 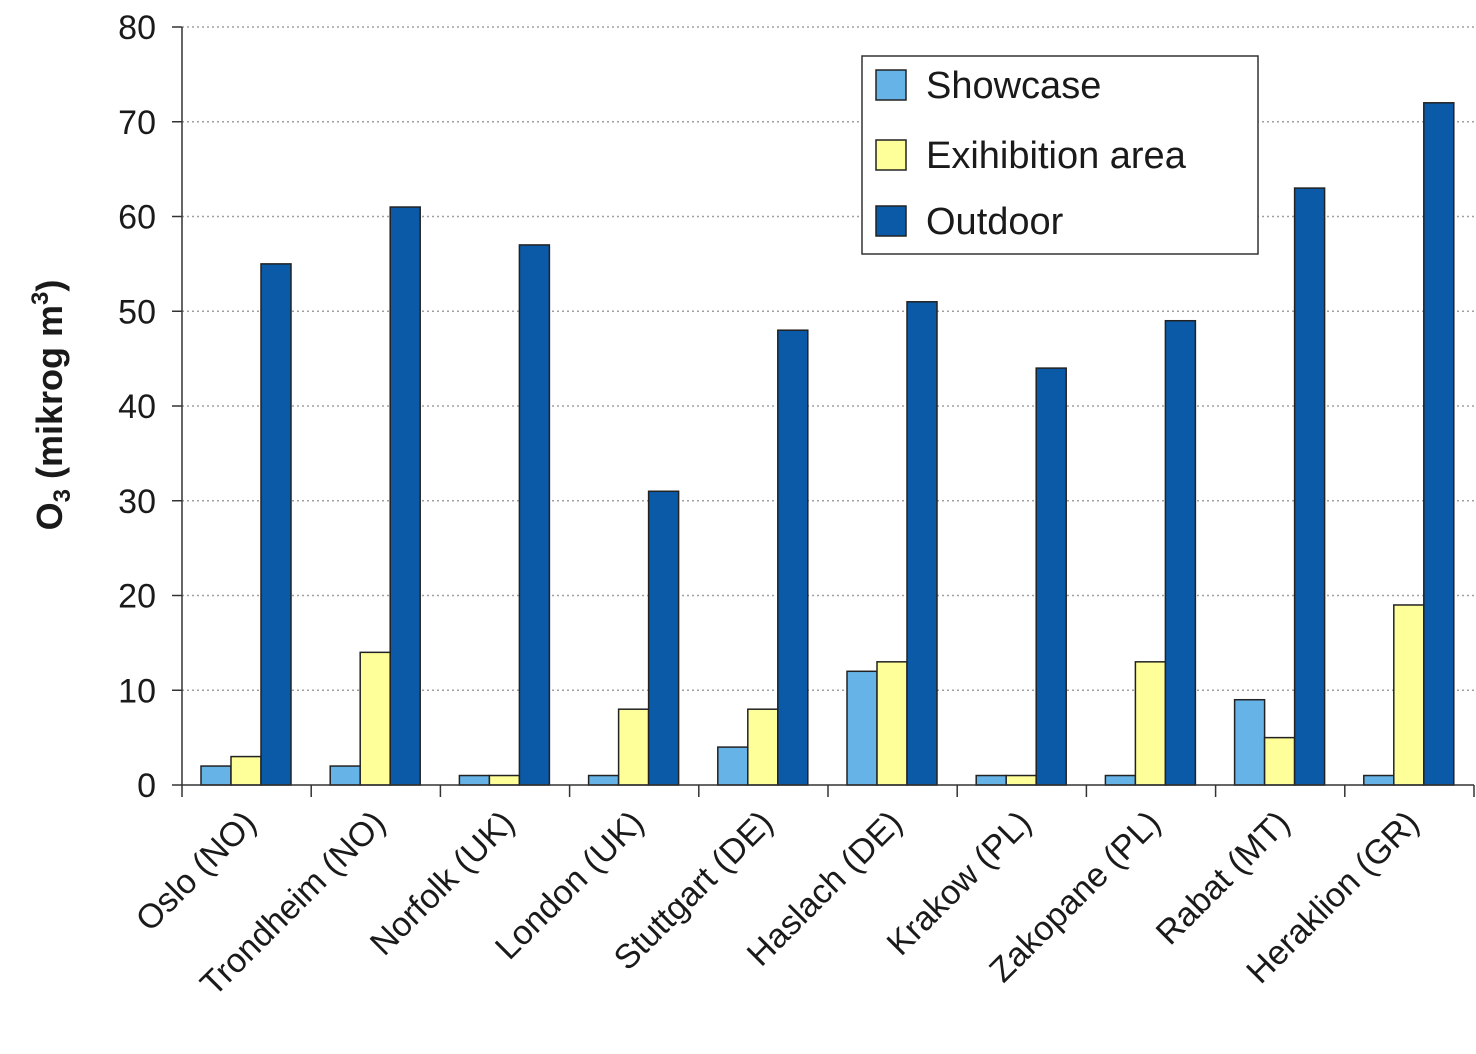 I want to click on legend-swatch-exhibition-area, so click(x=891, y=155).